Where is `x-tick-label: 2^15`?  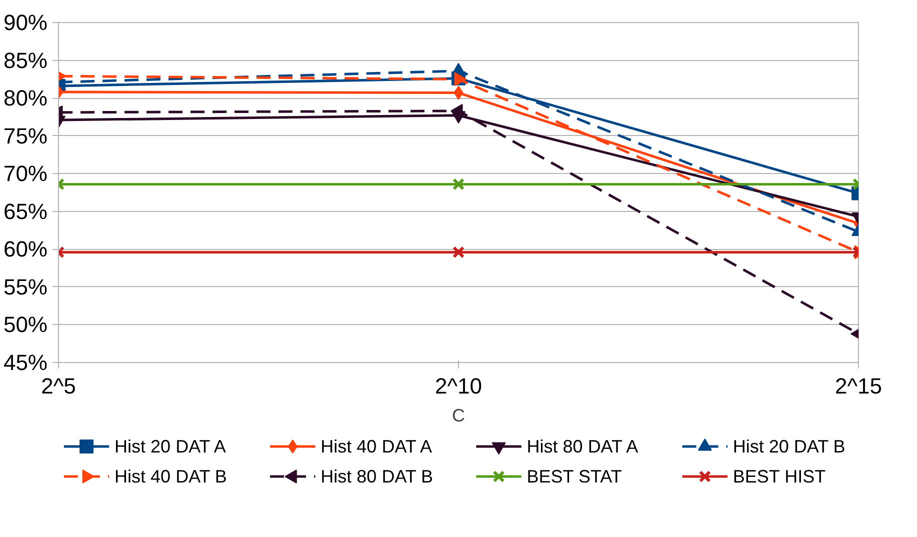 x-tick-label: 2^15 is located at coordinates (858, 386).